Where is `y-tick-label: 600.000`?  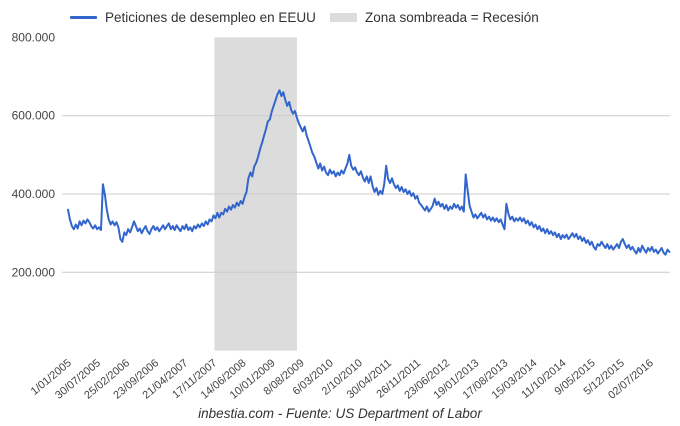
y-tick-label: 600.000 is located at coordinates (34, 116).